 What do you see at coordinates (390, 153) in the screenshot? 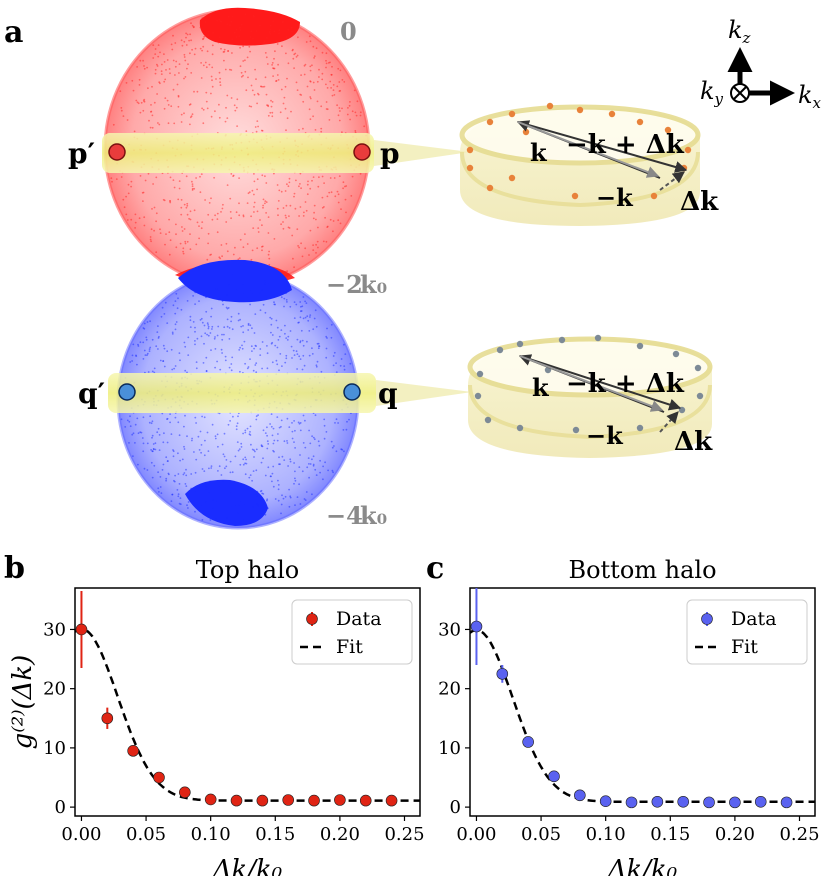
I see `label-p: p` at bounding box center [390, 153].